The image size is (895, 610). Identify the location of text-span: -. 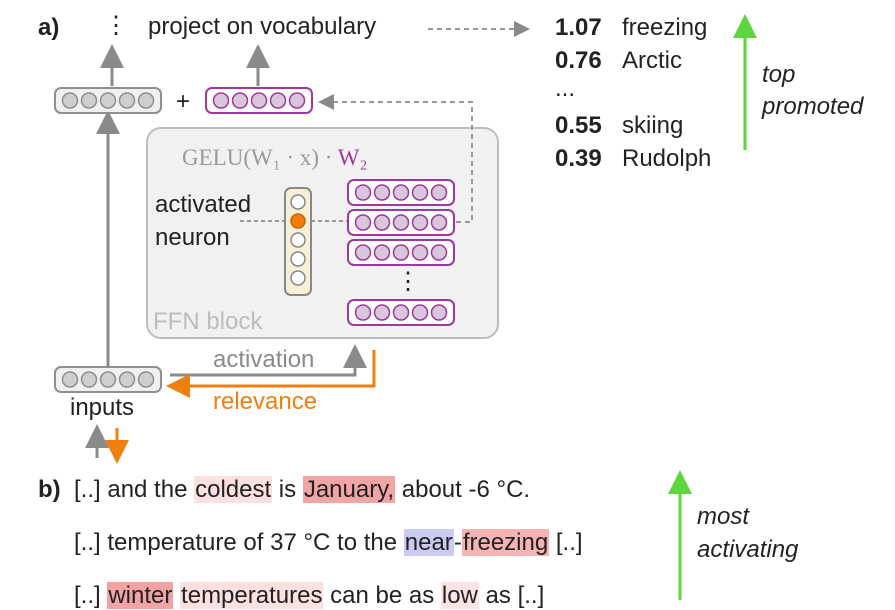
(457, 542).